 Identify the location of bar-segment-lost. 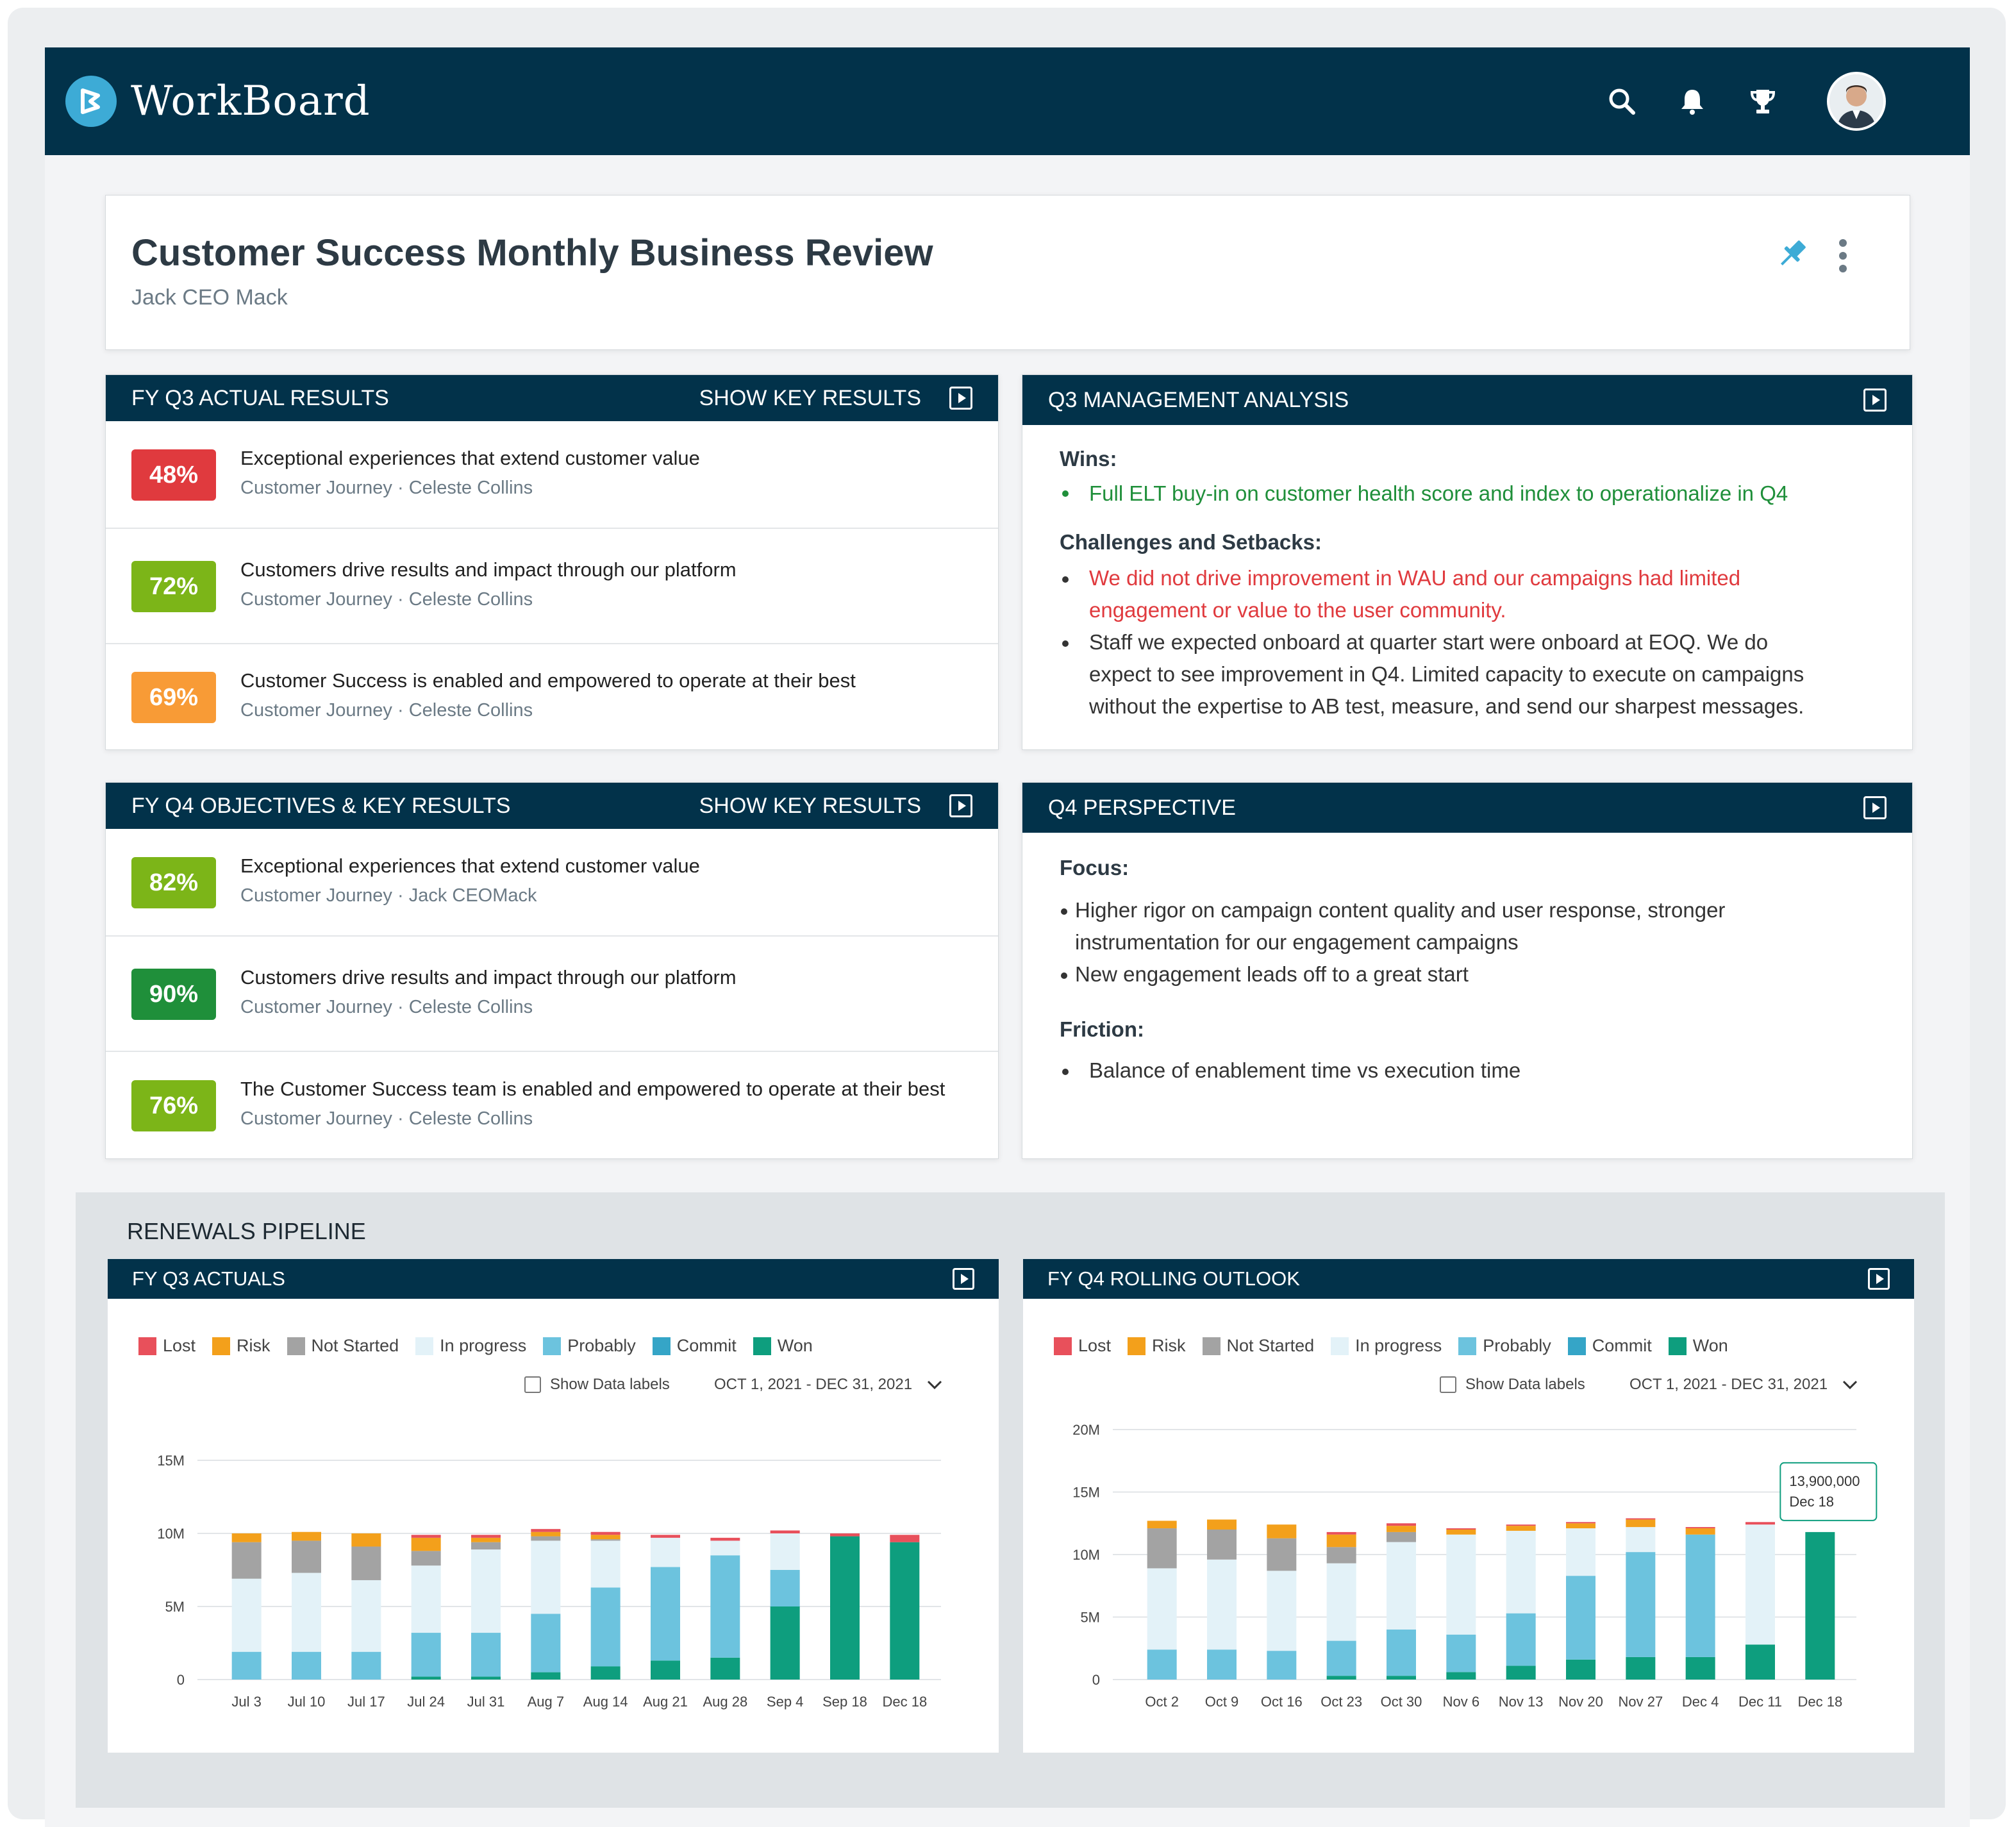
(426, 1536).